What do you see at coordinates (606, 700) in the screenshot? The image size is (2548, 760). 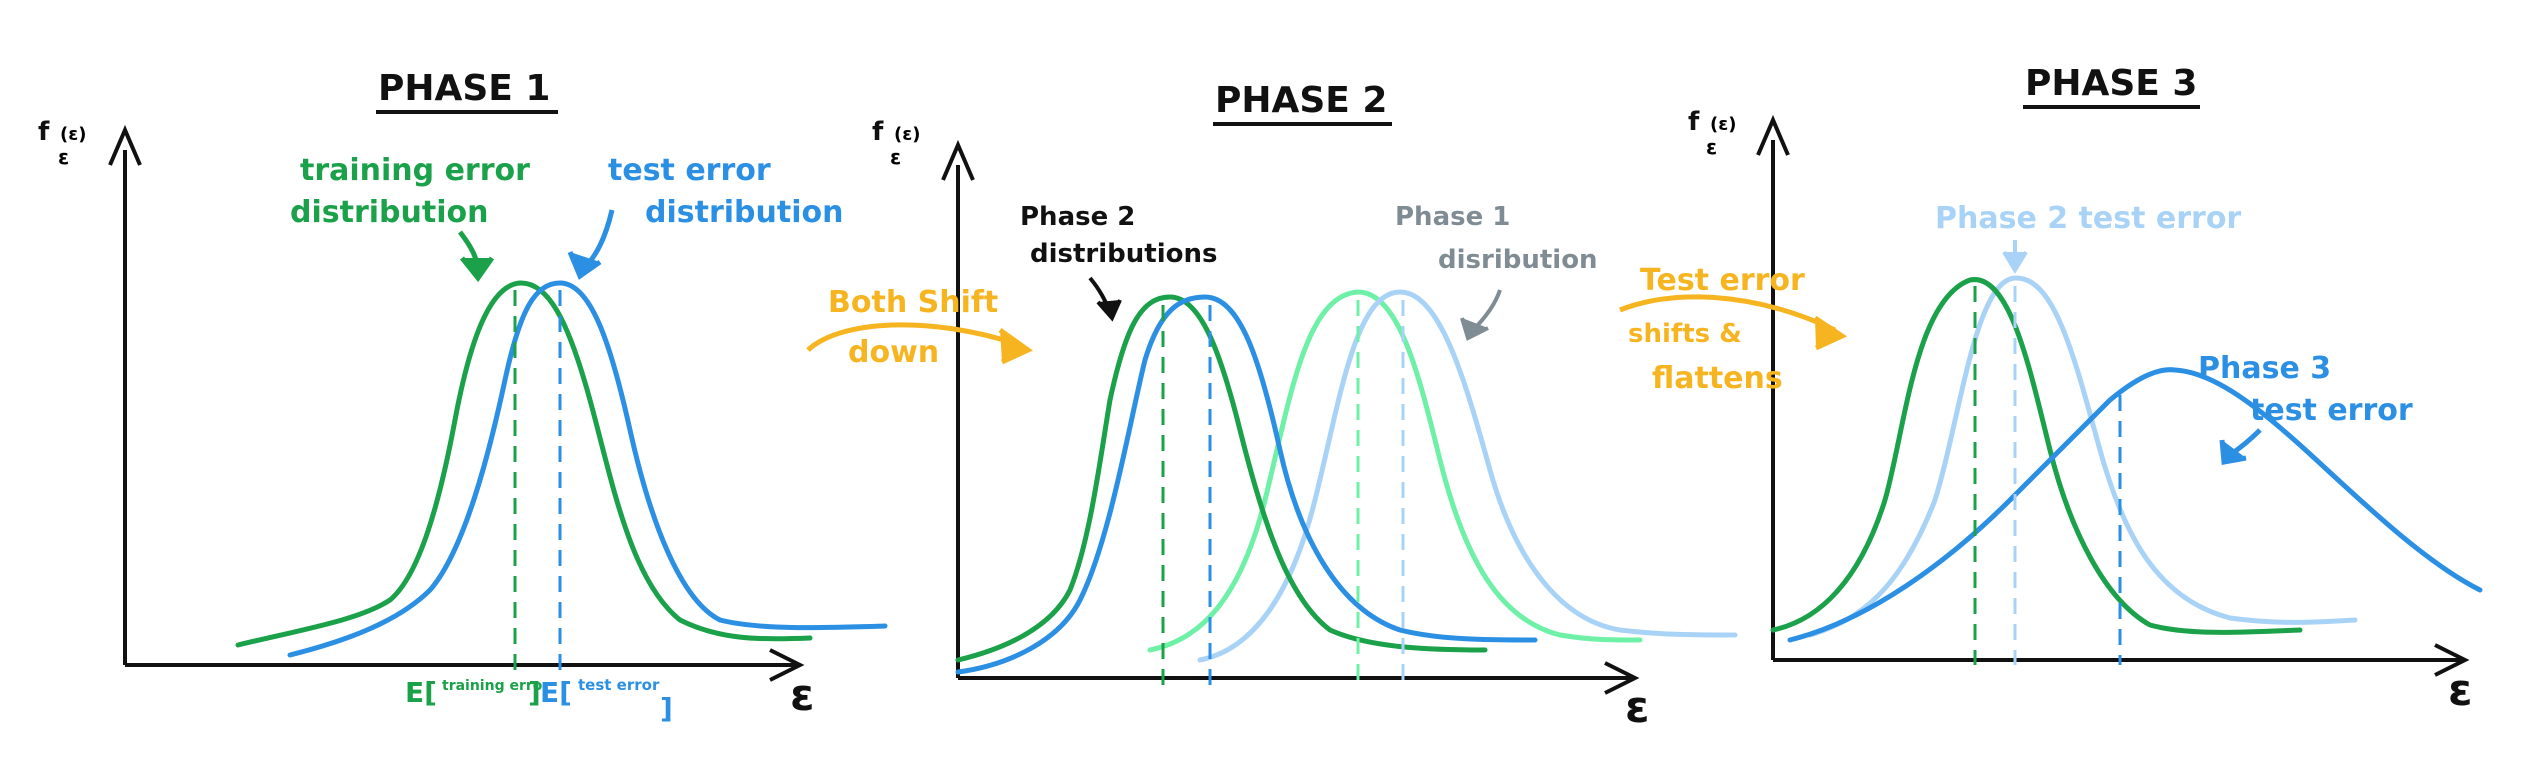 I see `panel-1-tick-expected-test: E[ test error ]` at bounding box center [606, 700].